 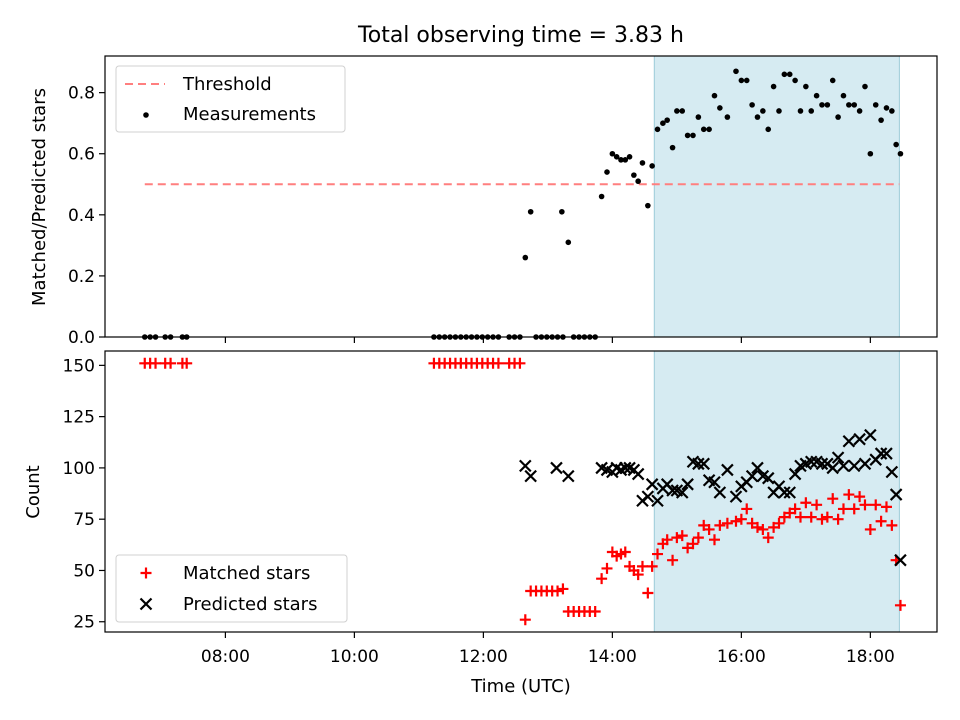 What do you see at coordinates (146, 573) in the screenshot?
I see `matched-stars-legend-marker` at bounding box center [146, 573].